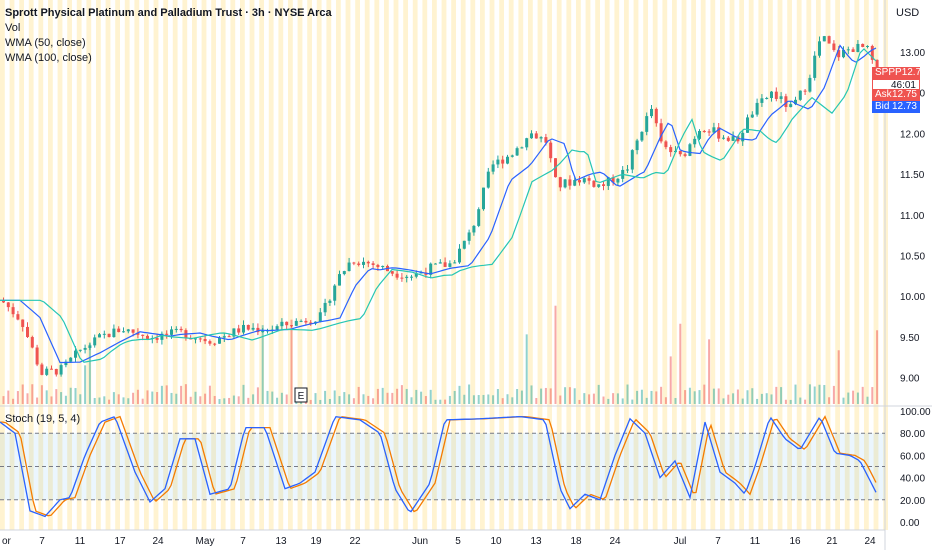  I want to click on time-tick: 24, so click(870, 541).